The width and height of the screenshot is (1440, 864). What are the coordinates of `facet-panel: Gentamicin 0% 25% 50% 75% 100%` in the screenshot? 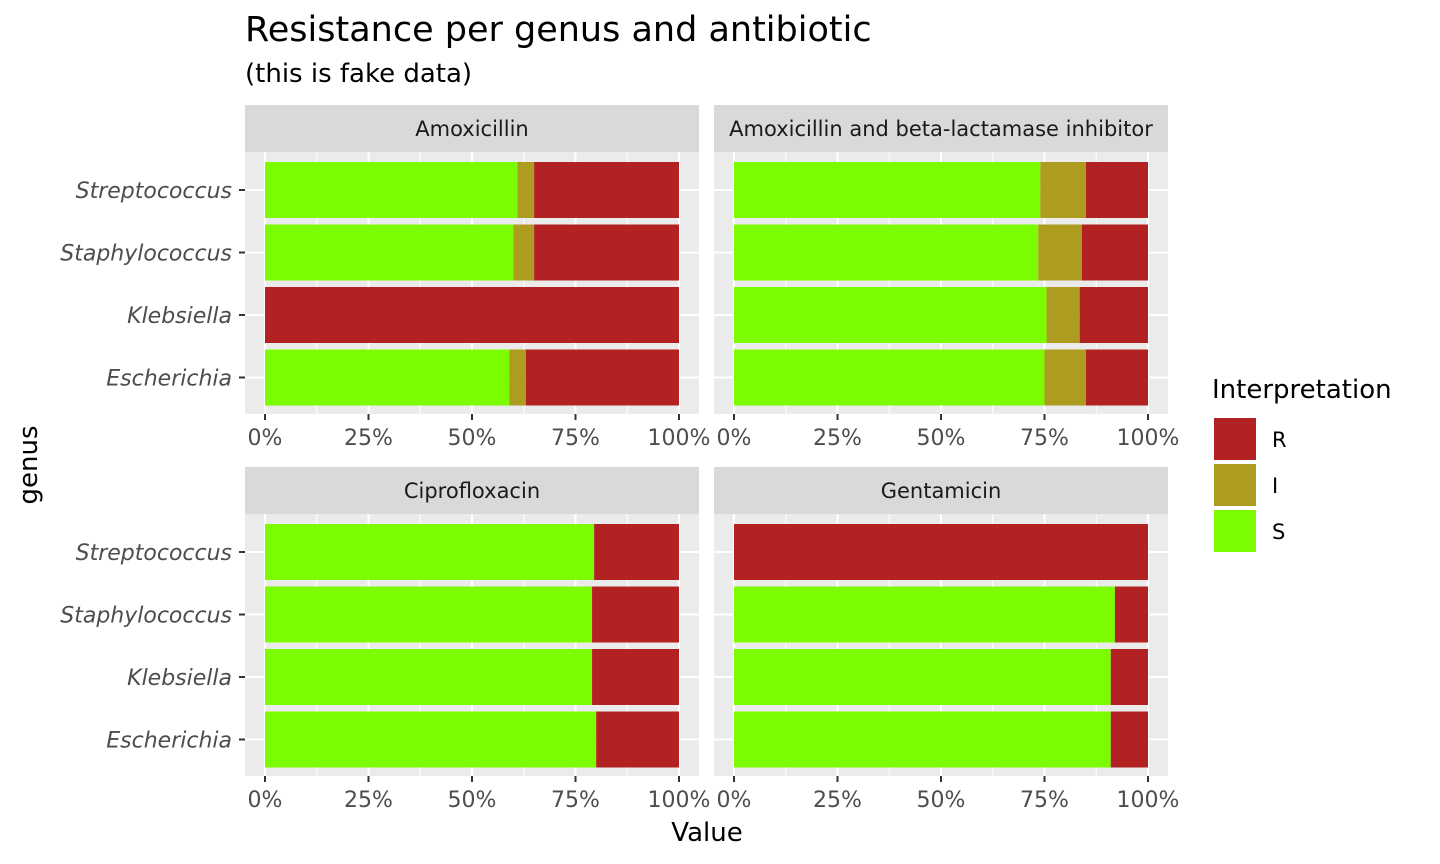 It's located at (946, 640).